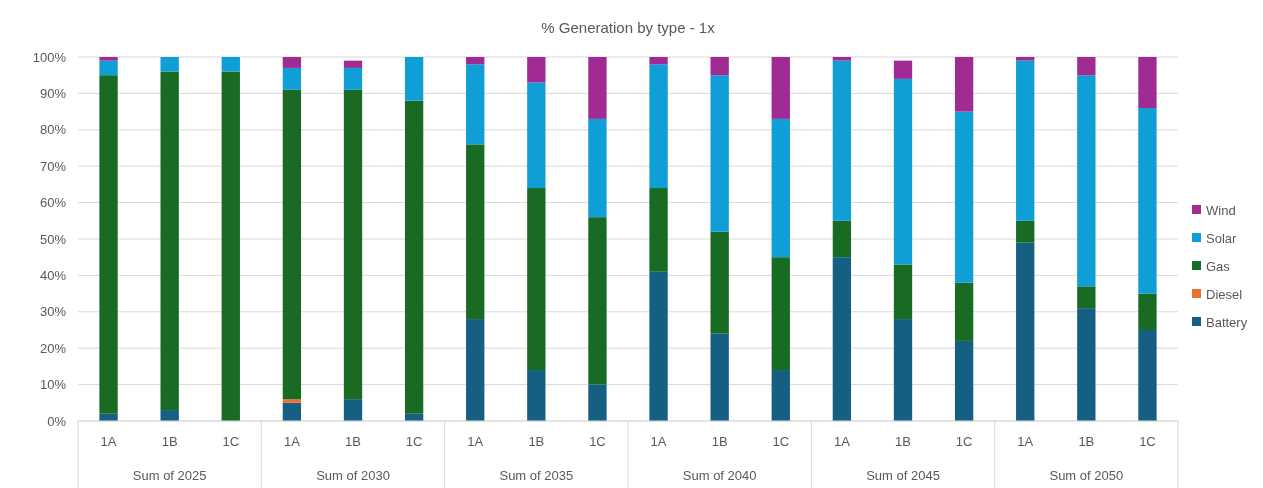 The image size is (1263, 488). Describe the element at coordinates (53, 348) in the screenshot. I see `y-tick-label: 20%` at that location.